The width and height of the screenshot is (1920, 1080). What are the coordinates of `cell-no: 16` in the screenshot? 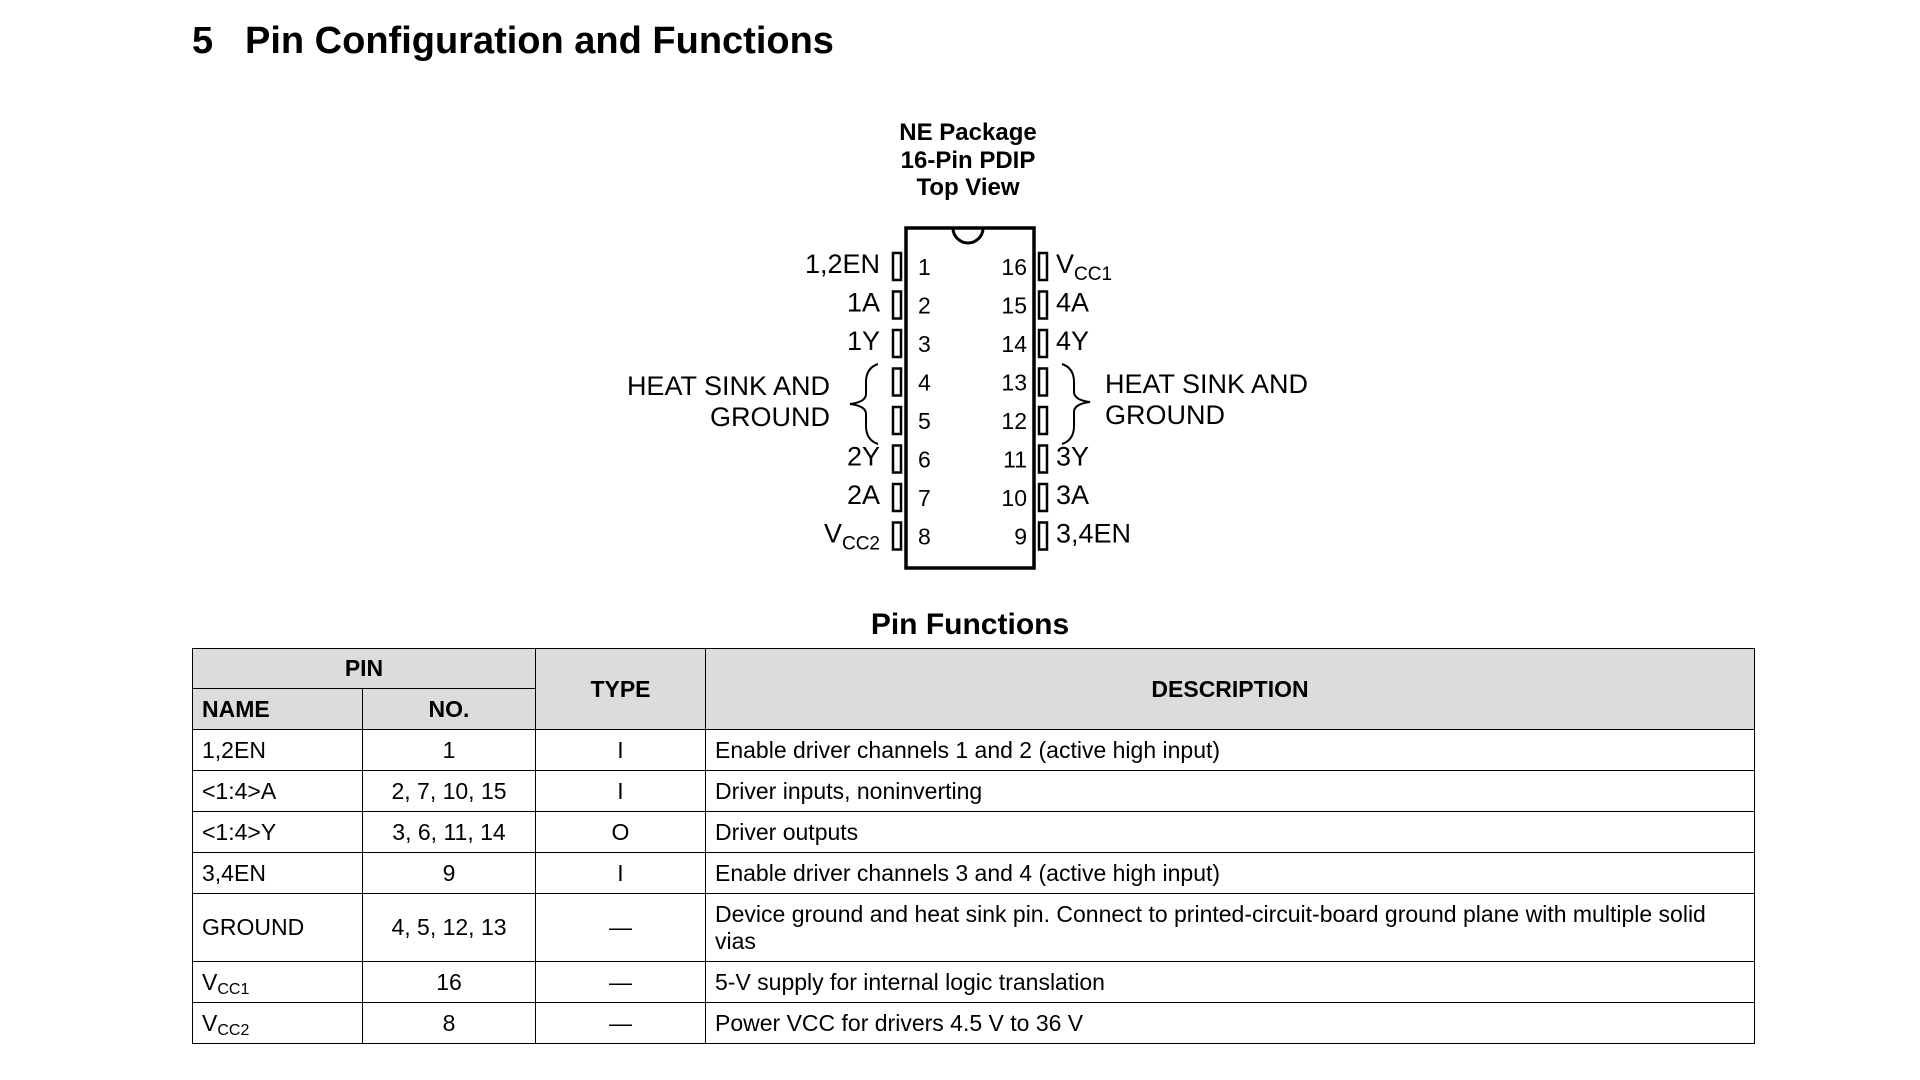 It's located at (449, 982).